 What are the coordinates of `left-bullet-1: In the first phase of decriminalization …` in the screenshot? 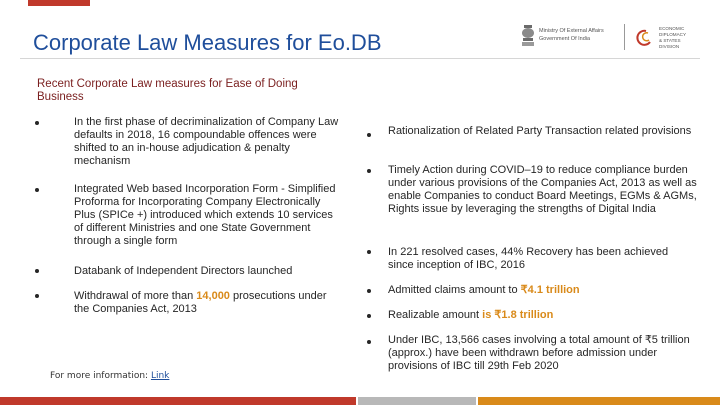 It's located at (206, 141).